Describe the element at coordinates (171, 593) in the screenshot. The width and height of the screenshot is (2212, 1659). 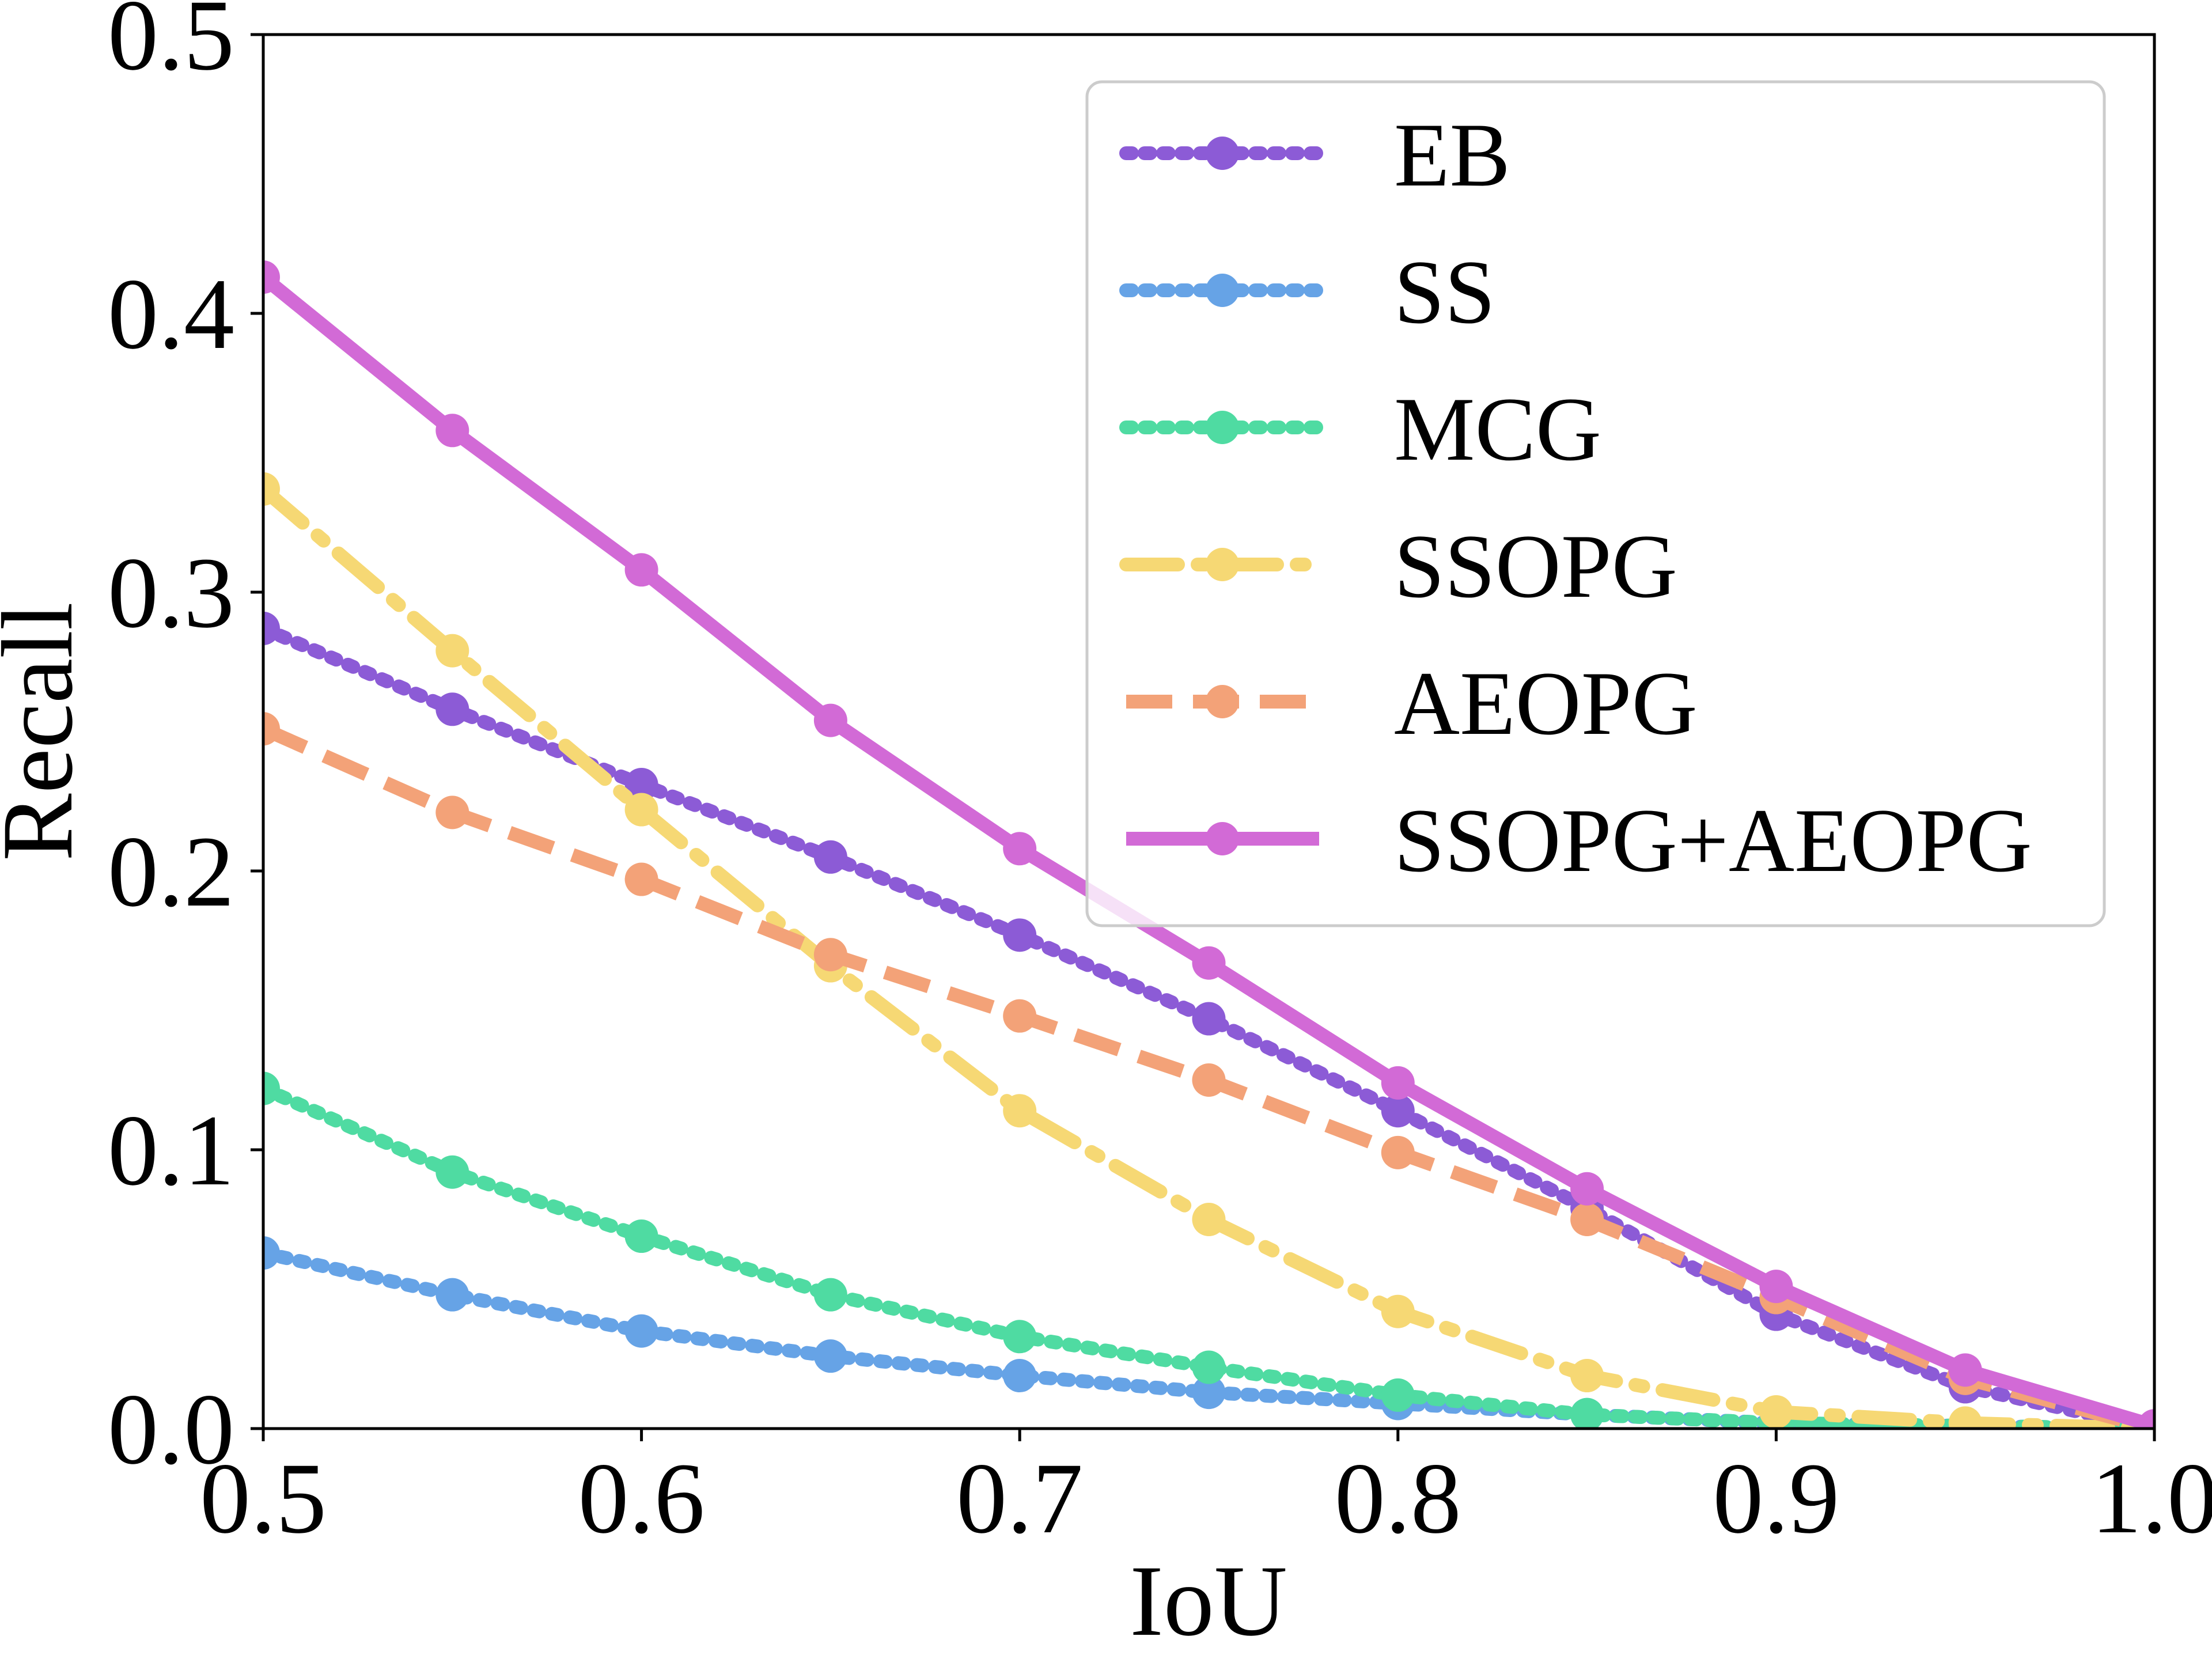
I see `y-tick-label: 0.3` at that location.